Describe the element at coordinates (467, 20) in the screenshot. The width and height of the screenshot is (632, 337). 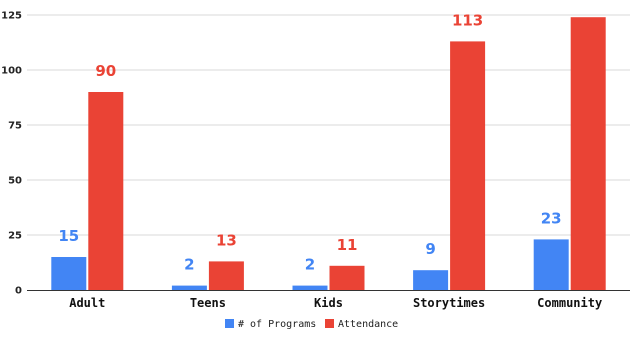
I see `data-label: 113` at that location.